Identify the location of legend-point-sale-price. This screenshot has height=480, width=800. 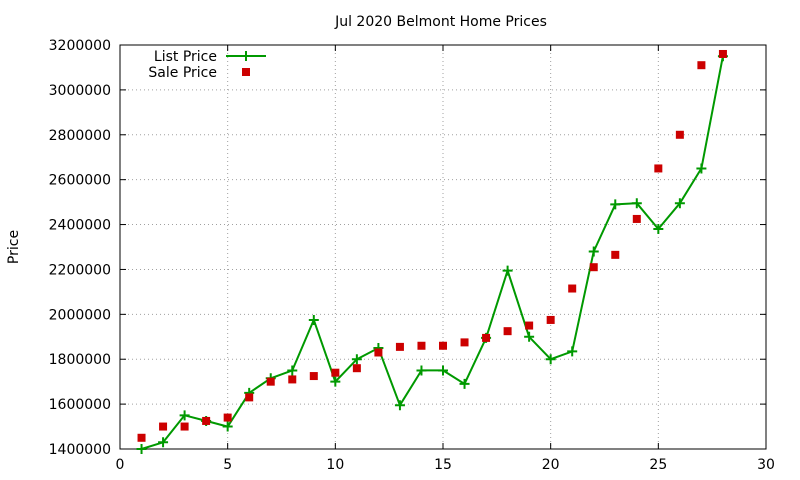
(246, 72).